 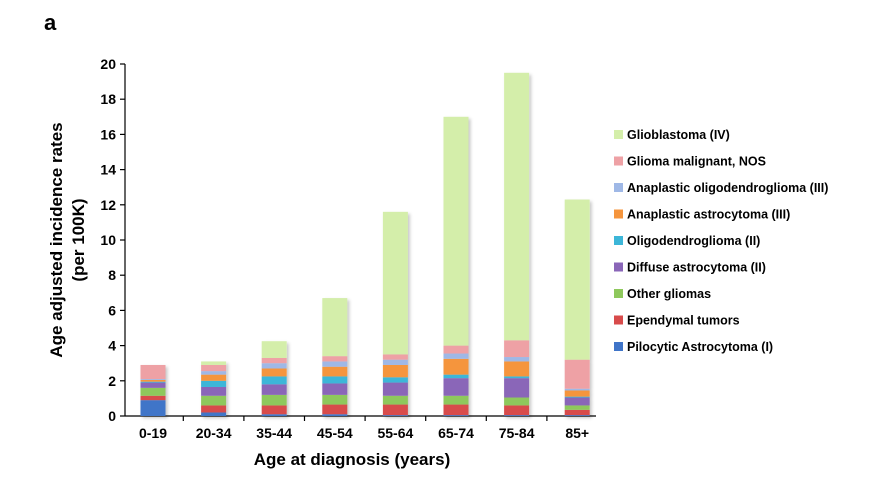 I want to click on y-tick-label: 0, so click(x=112, y=416).